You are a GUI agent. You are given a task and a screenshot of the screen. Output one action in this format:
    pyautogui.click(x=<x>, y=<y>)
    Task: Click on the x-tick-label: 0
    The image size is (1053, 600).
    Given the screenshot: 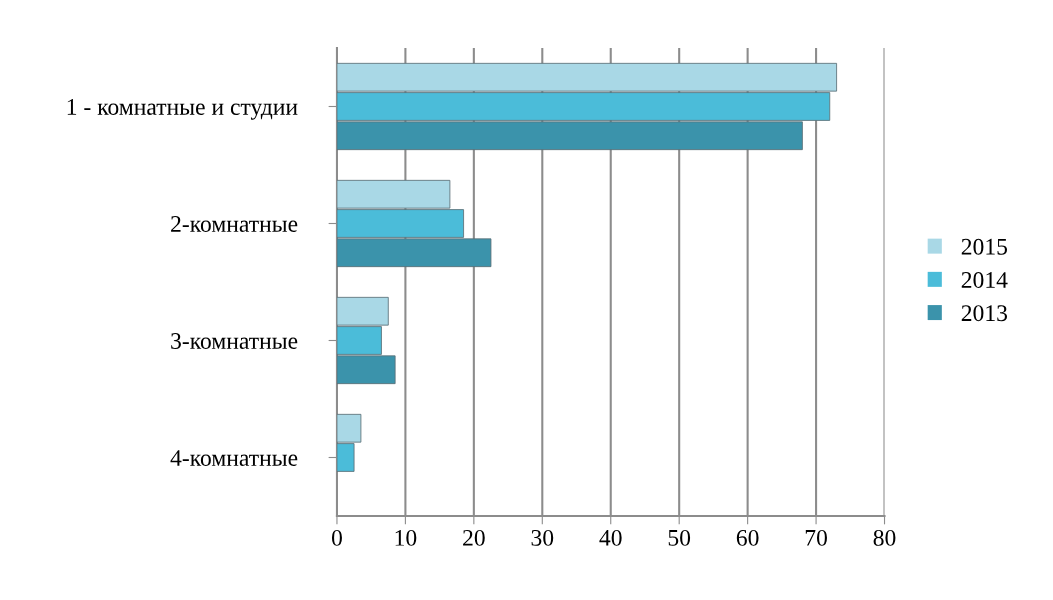 What is the action you would take?
    pyautogui.click(x=336, y=537)
    